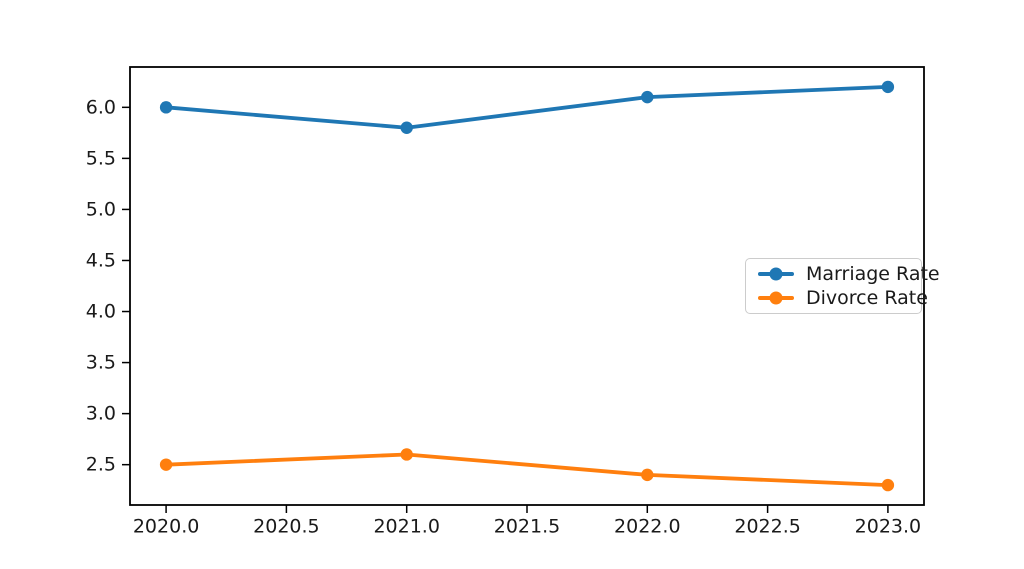  I want to click on x-tick-label: 2022.0, so click(647, 527).